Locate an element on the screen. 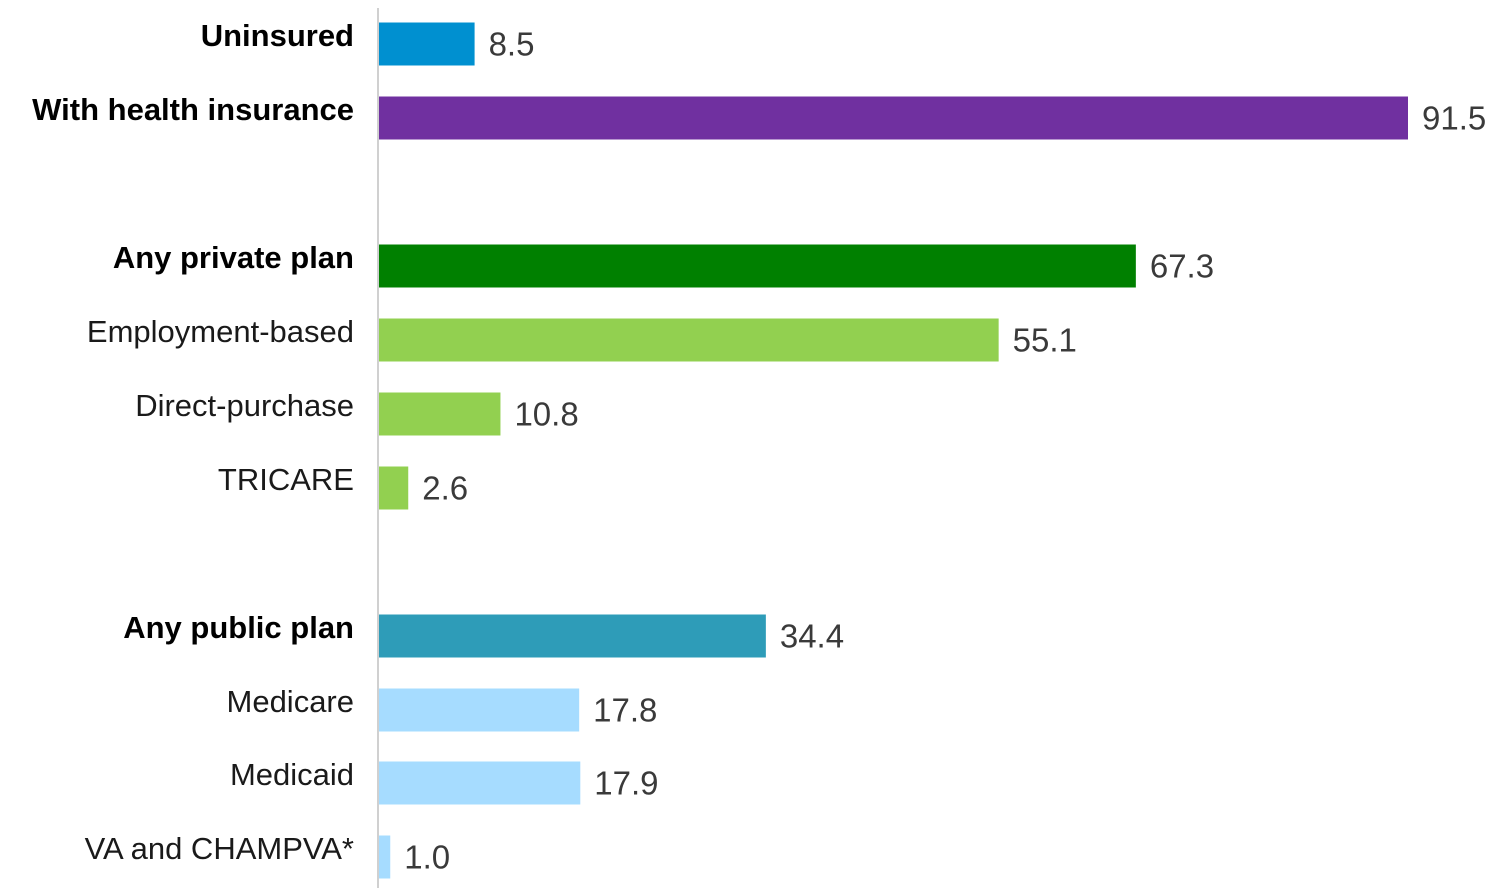  value-label-uninsured: 8.5 is located at coordinates (512, 44).